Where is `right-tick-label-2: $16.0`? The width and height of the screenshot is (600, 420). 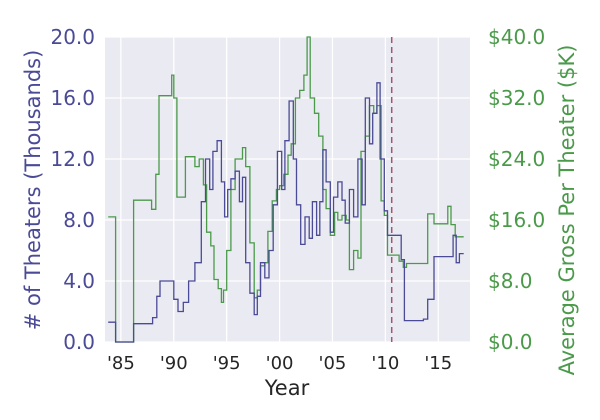 right-tick-label-2: $16.0 is located at coordinates (516, 220).